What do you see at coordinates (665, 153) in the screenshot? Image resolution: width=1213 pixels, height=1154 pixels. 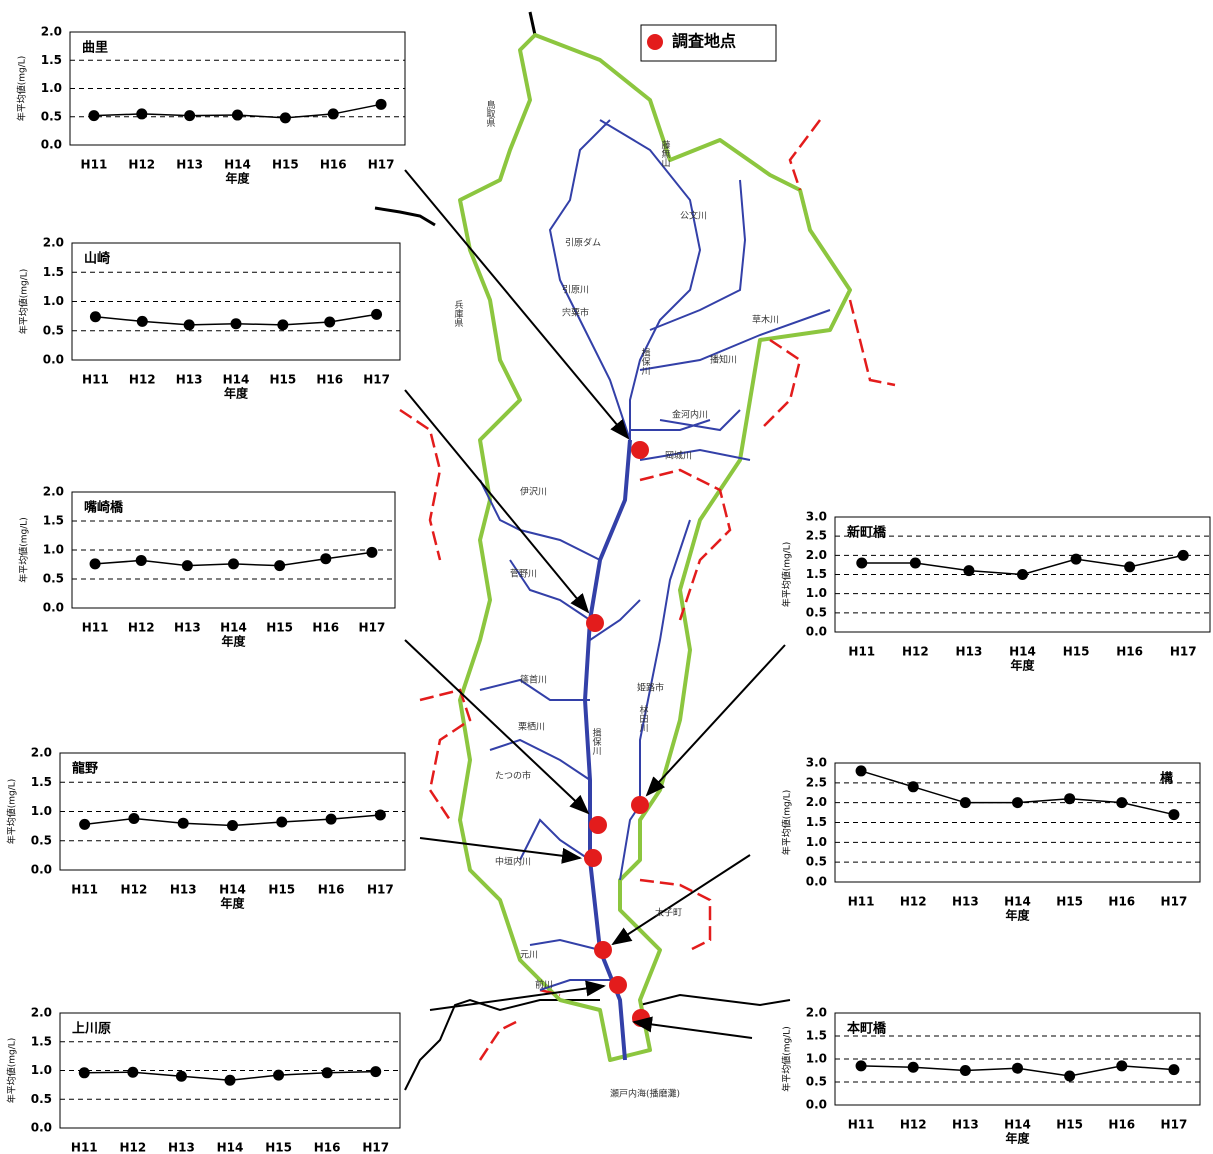 I see `map-label: 藤無山` at bounding box center [665, 153].